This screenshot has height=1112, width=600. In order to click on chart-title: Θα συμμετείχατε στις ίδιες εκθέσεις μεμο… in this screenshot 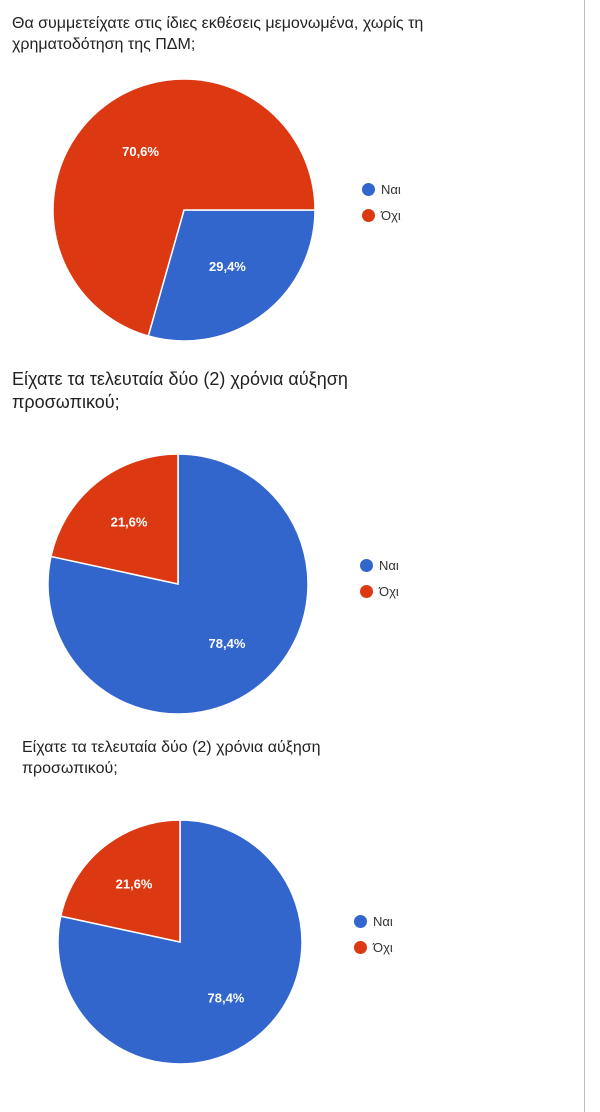, I will do `click(218, 34)`.